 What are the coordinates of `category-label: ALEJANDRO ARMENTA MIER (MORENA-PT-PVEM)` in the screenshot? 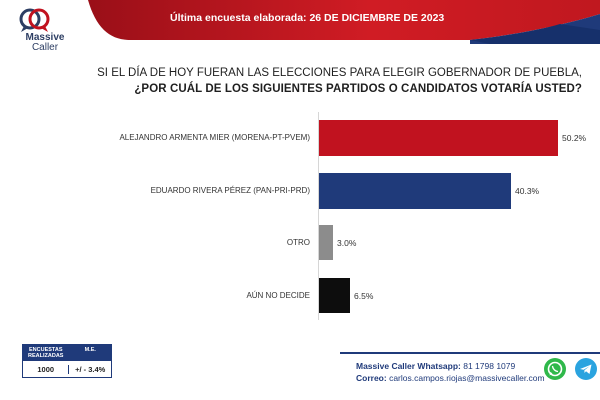 It's located at (214, 137).